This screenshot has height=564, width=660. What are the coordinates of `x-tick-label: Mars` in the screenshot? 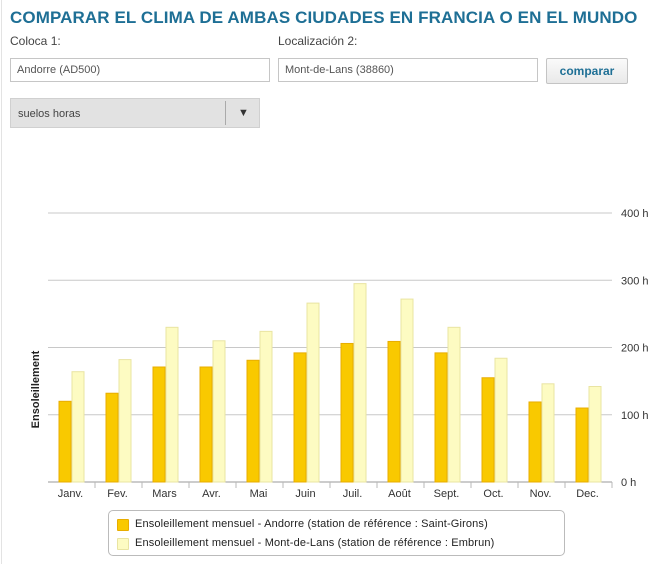 It's located at (164, 494).